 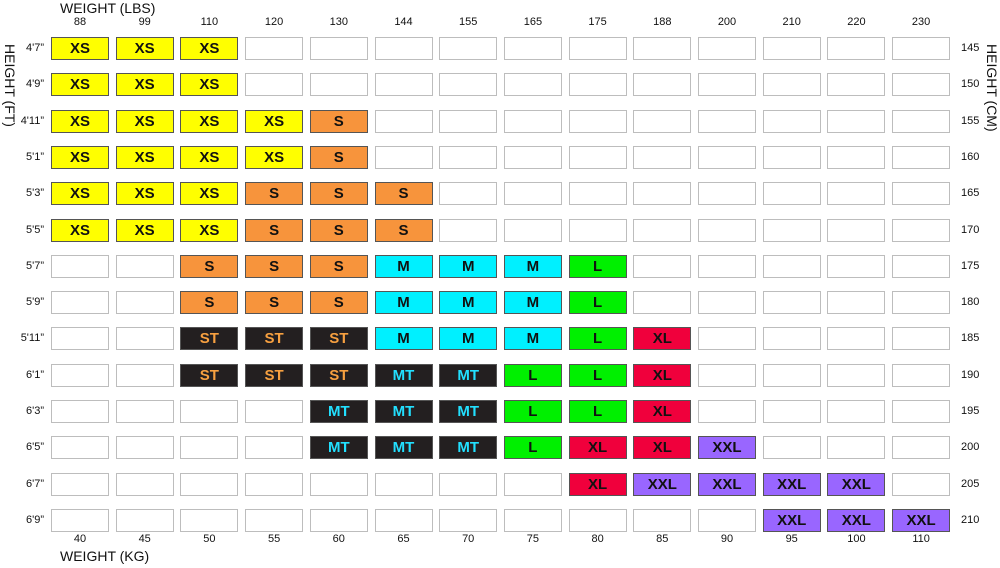 I want to click on right-axis-title: HEIGHT (CM), so click(x=992, y=88).